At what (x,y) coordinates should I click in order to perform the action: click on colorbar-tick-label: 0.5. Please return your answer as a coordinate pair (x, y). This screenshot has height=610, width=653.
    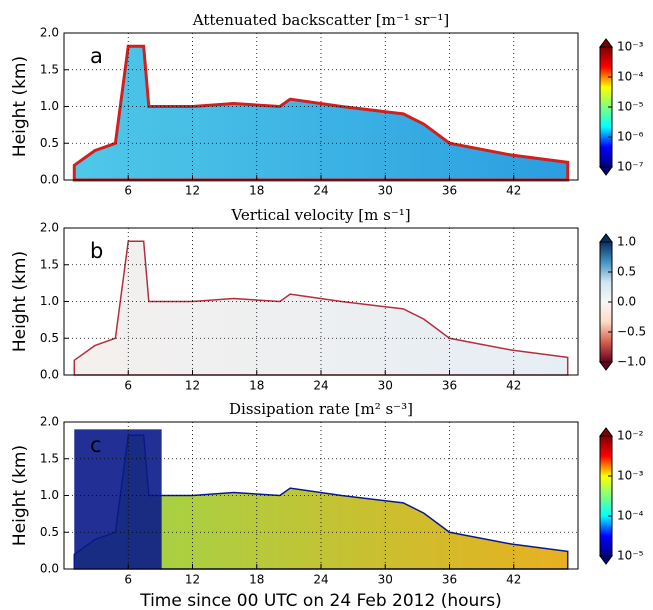
    Looking at the image, I should click on (626, 272).